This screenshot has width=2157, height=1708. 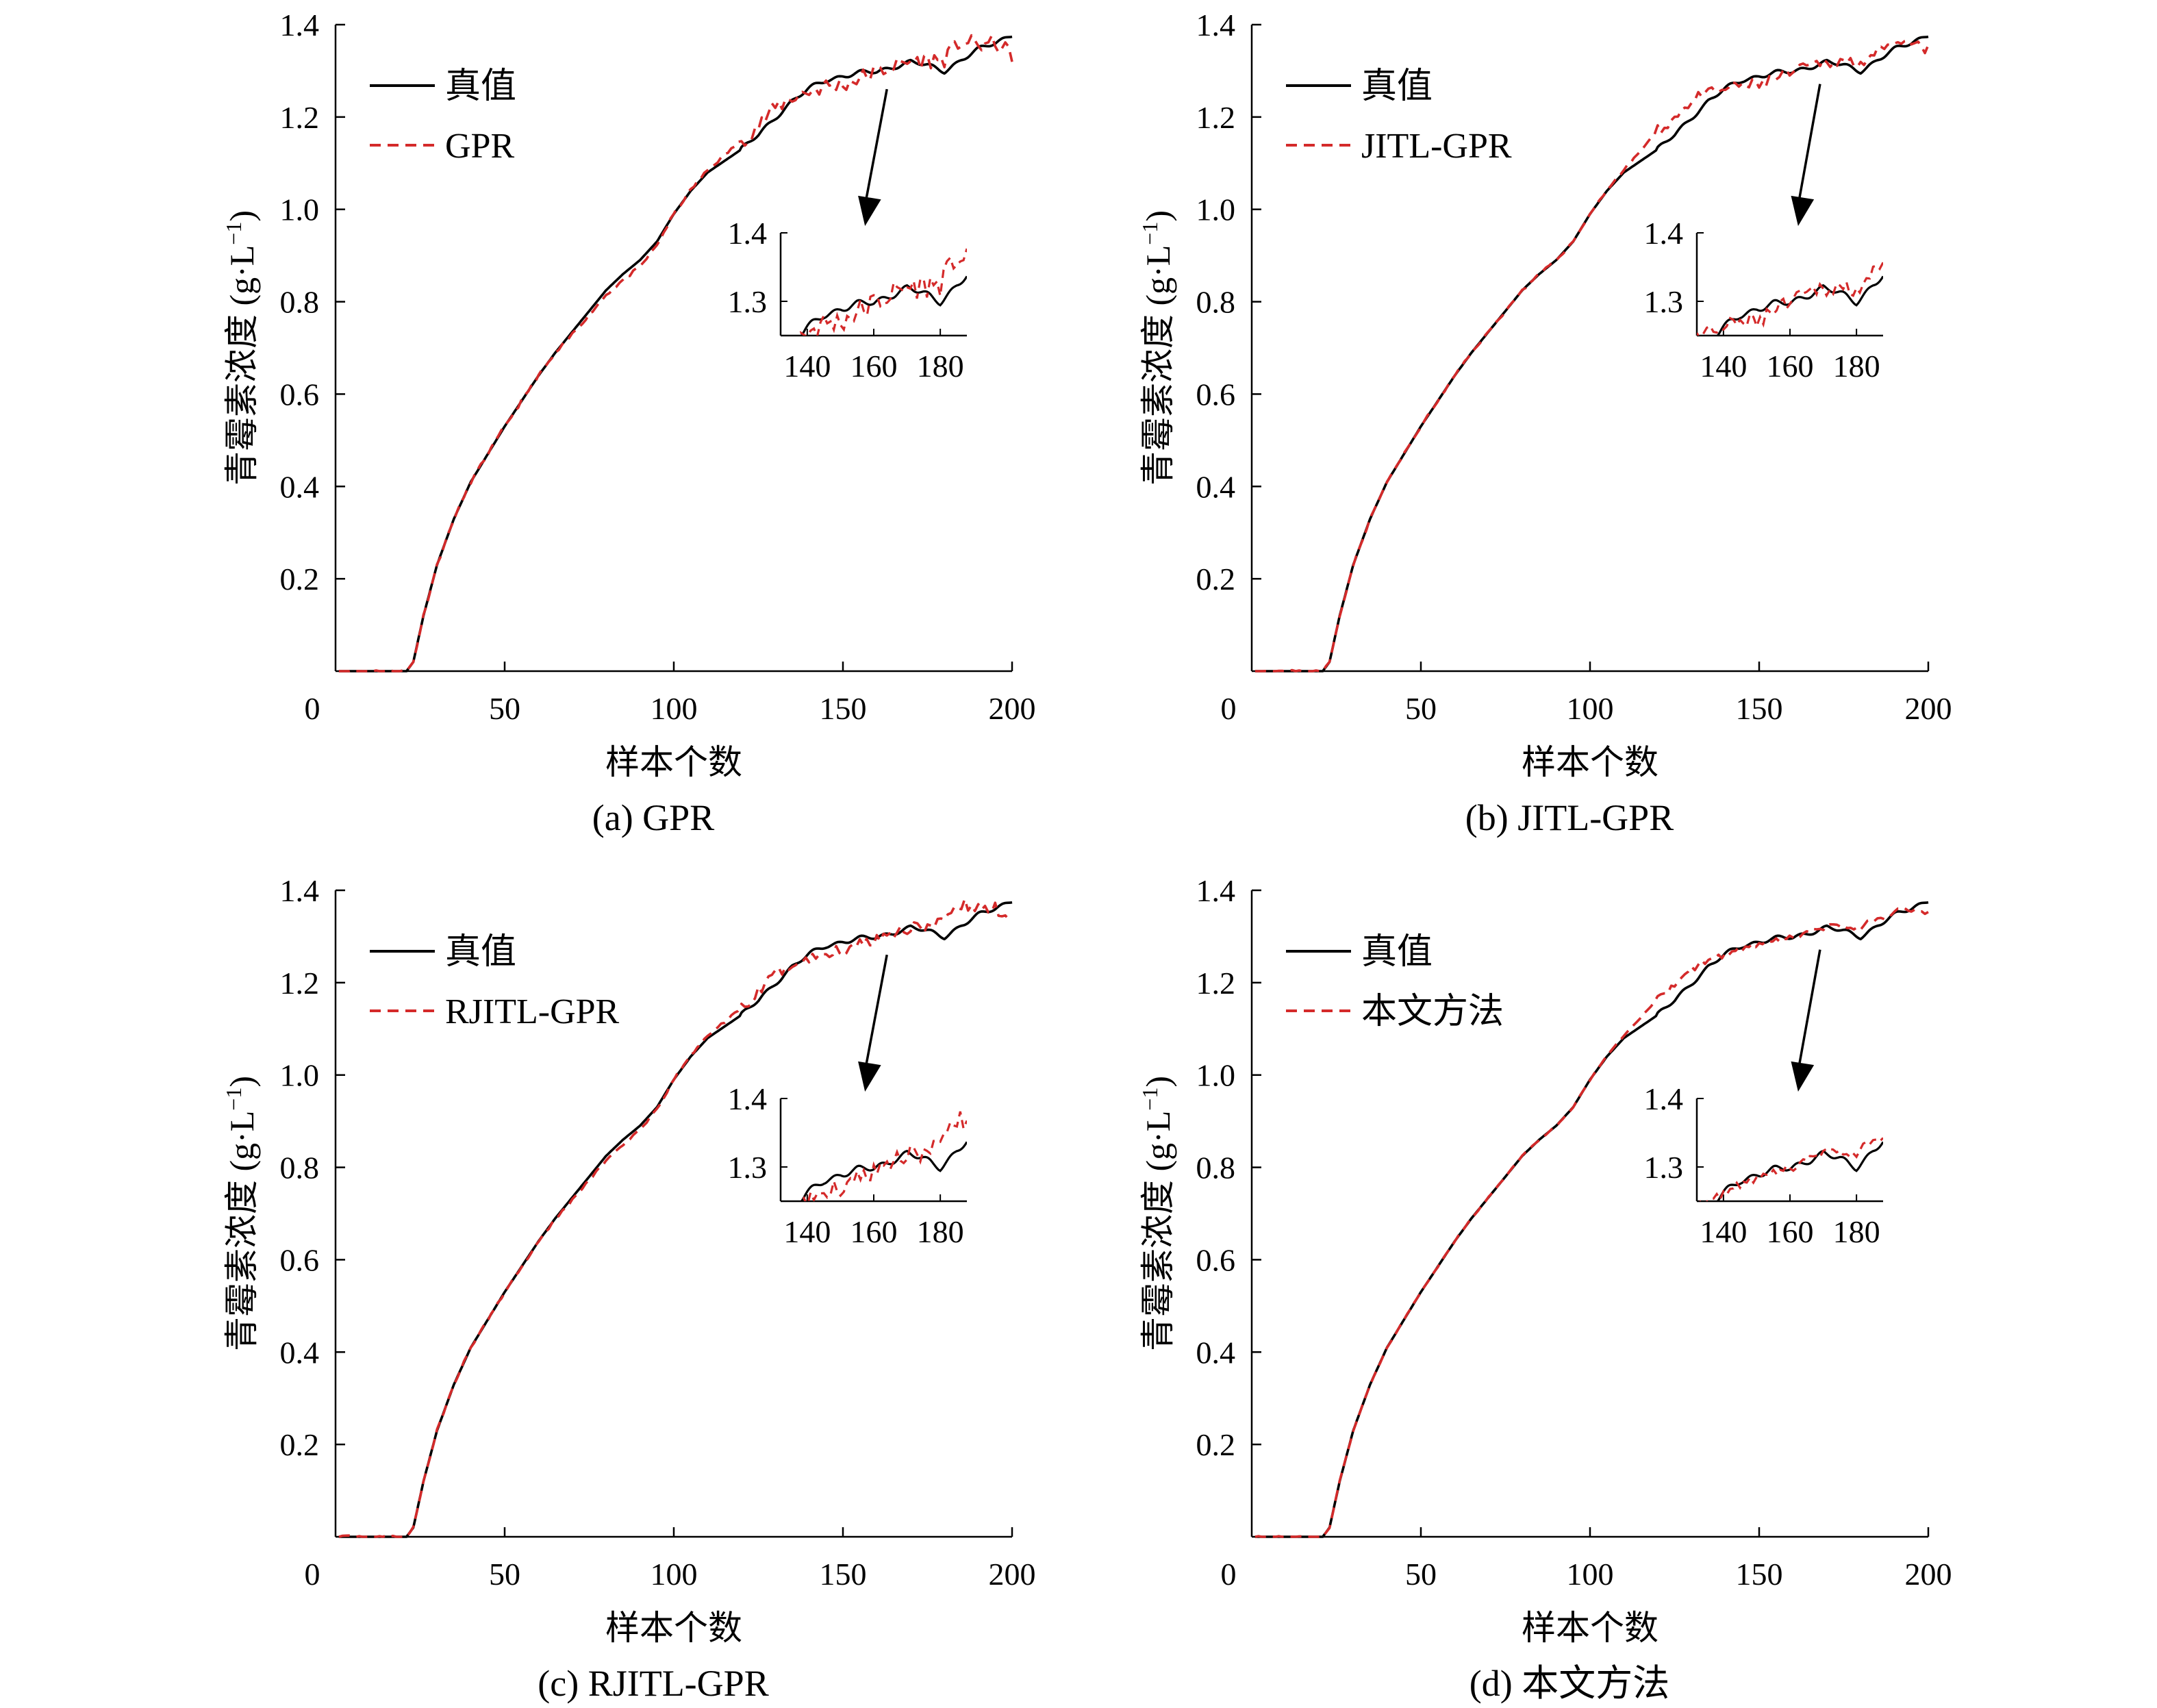 I want to click on legend-label-pred: 本文方法, so click(x=1433, y=1011).